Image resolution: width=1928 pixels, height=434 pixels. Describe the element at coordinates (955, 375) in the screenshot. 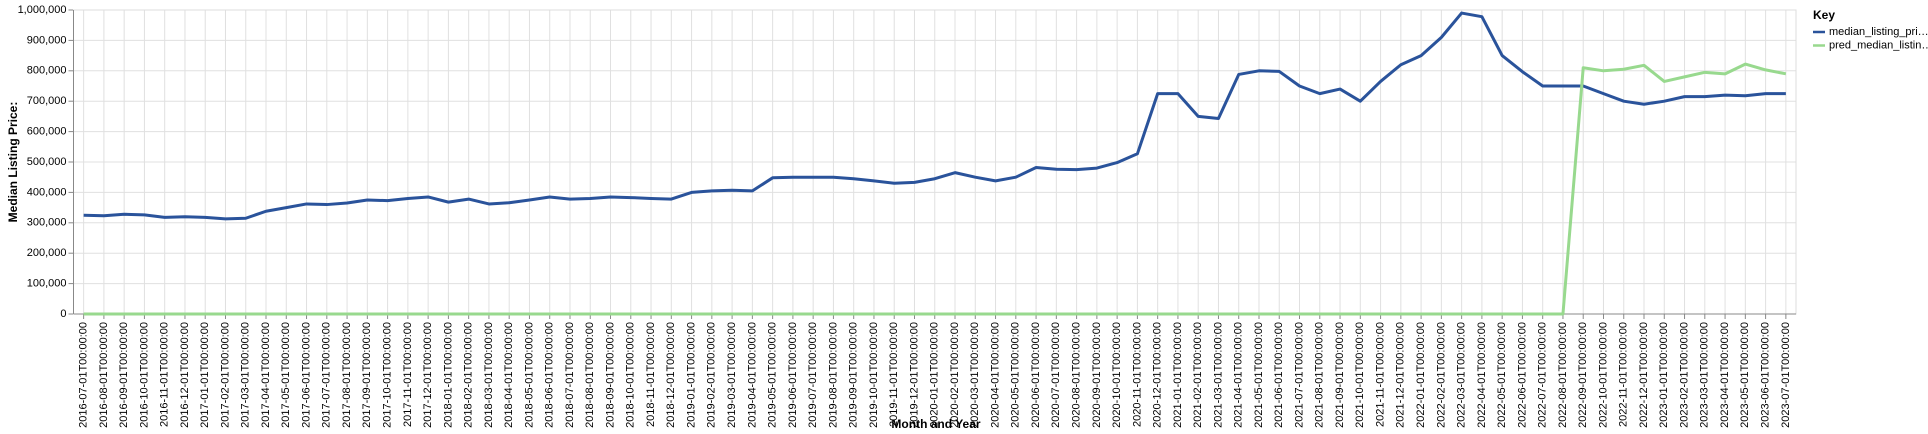

I see `x-tick-label: 2020-02-01T00:00:00` at that location.